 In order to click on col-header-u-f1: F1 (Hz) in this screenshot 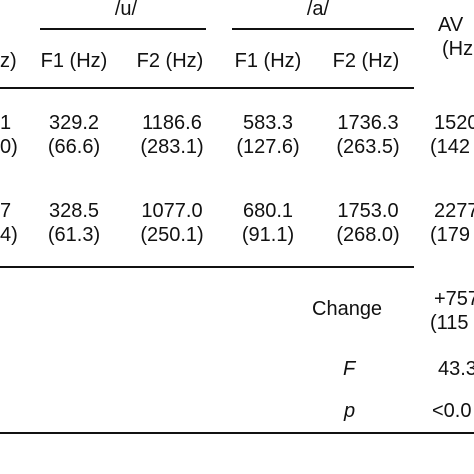, I will do `click(74, 61)`.